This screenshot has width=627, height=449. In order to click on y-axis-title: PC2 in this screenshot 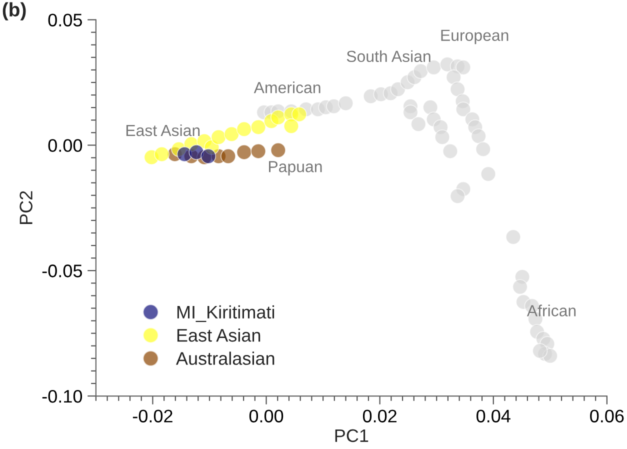, I will do `click(26, 207)`.